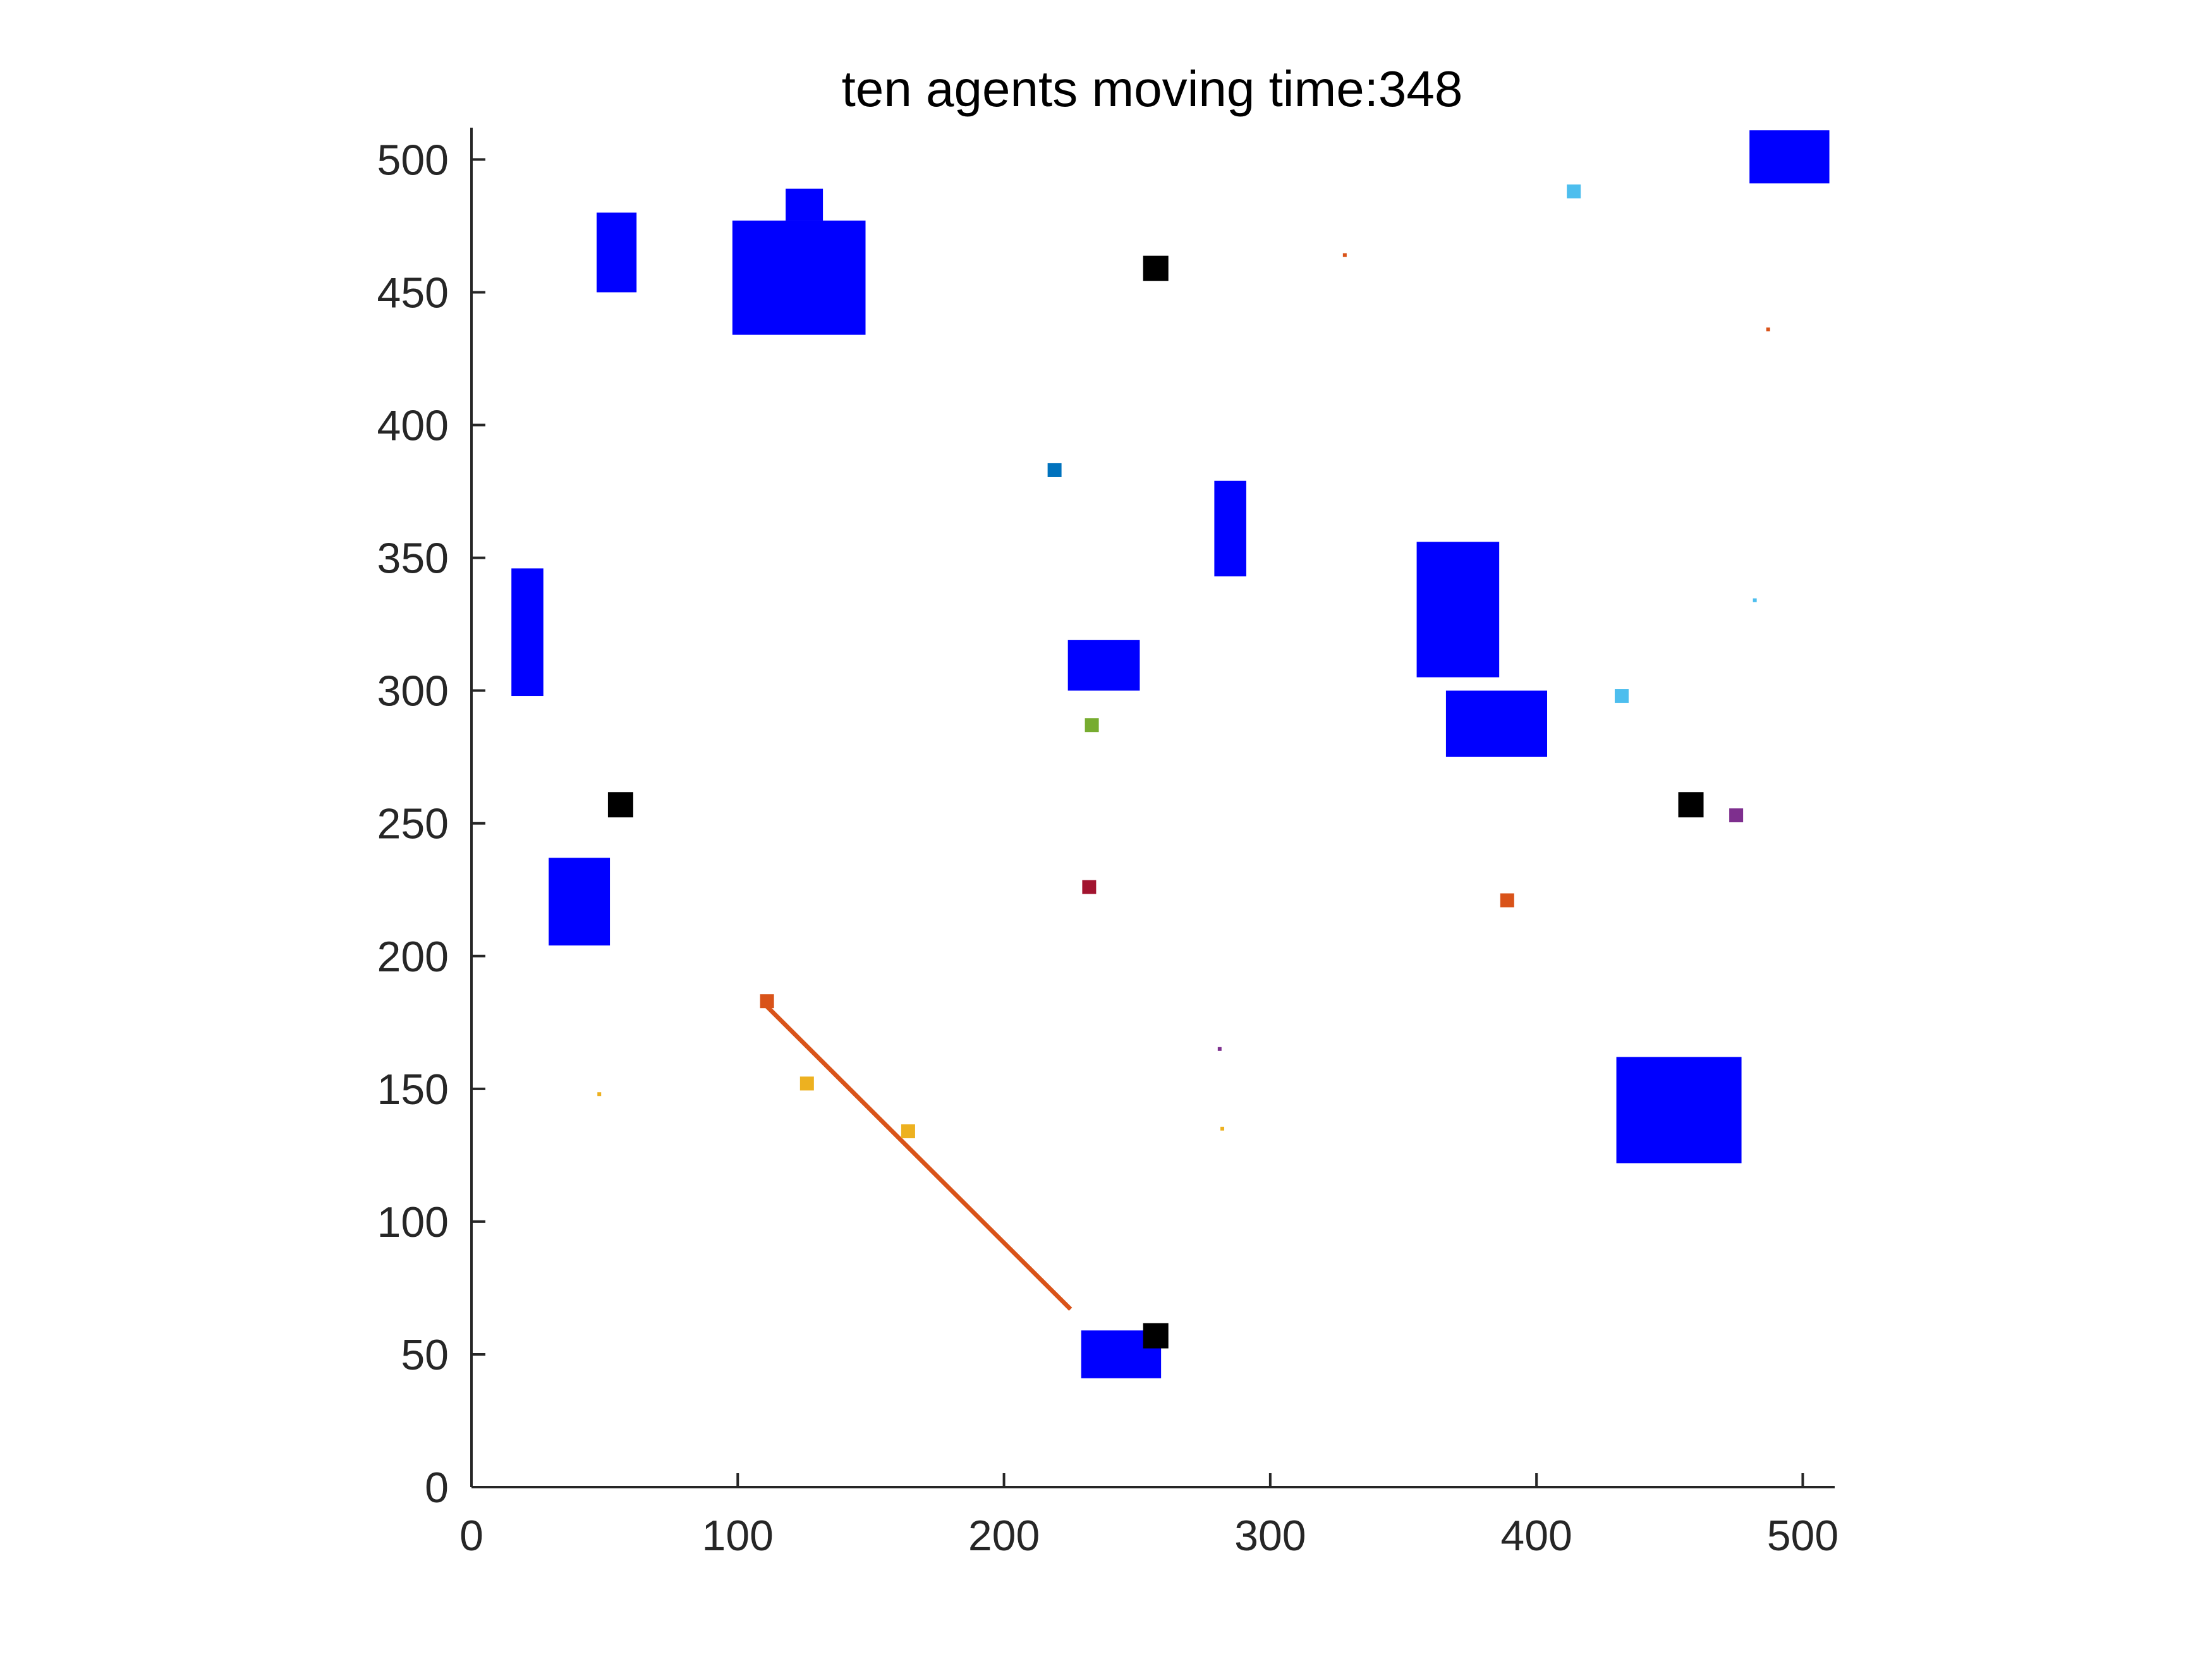 This screenshot has width=2212, height=1659. Describe the element at coordinates (471, 1536) in the screenshot. I see `x-tick-label: 0` at that location.